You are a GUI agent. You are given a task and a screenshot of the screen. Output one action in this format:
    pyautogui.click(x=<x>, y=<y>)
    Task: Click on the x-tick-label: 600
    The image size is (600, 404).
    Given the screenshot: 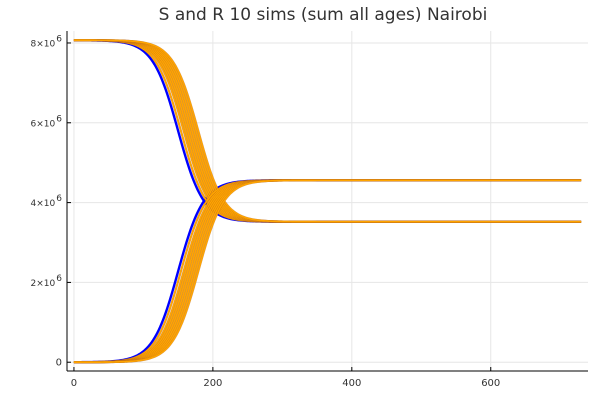 What is the action you would take?
    pyautogui.click(x=490, y=383)
    